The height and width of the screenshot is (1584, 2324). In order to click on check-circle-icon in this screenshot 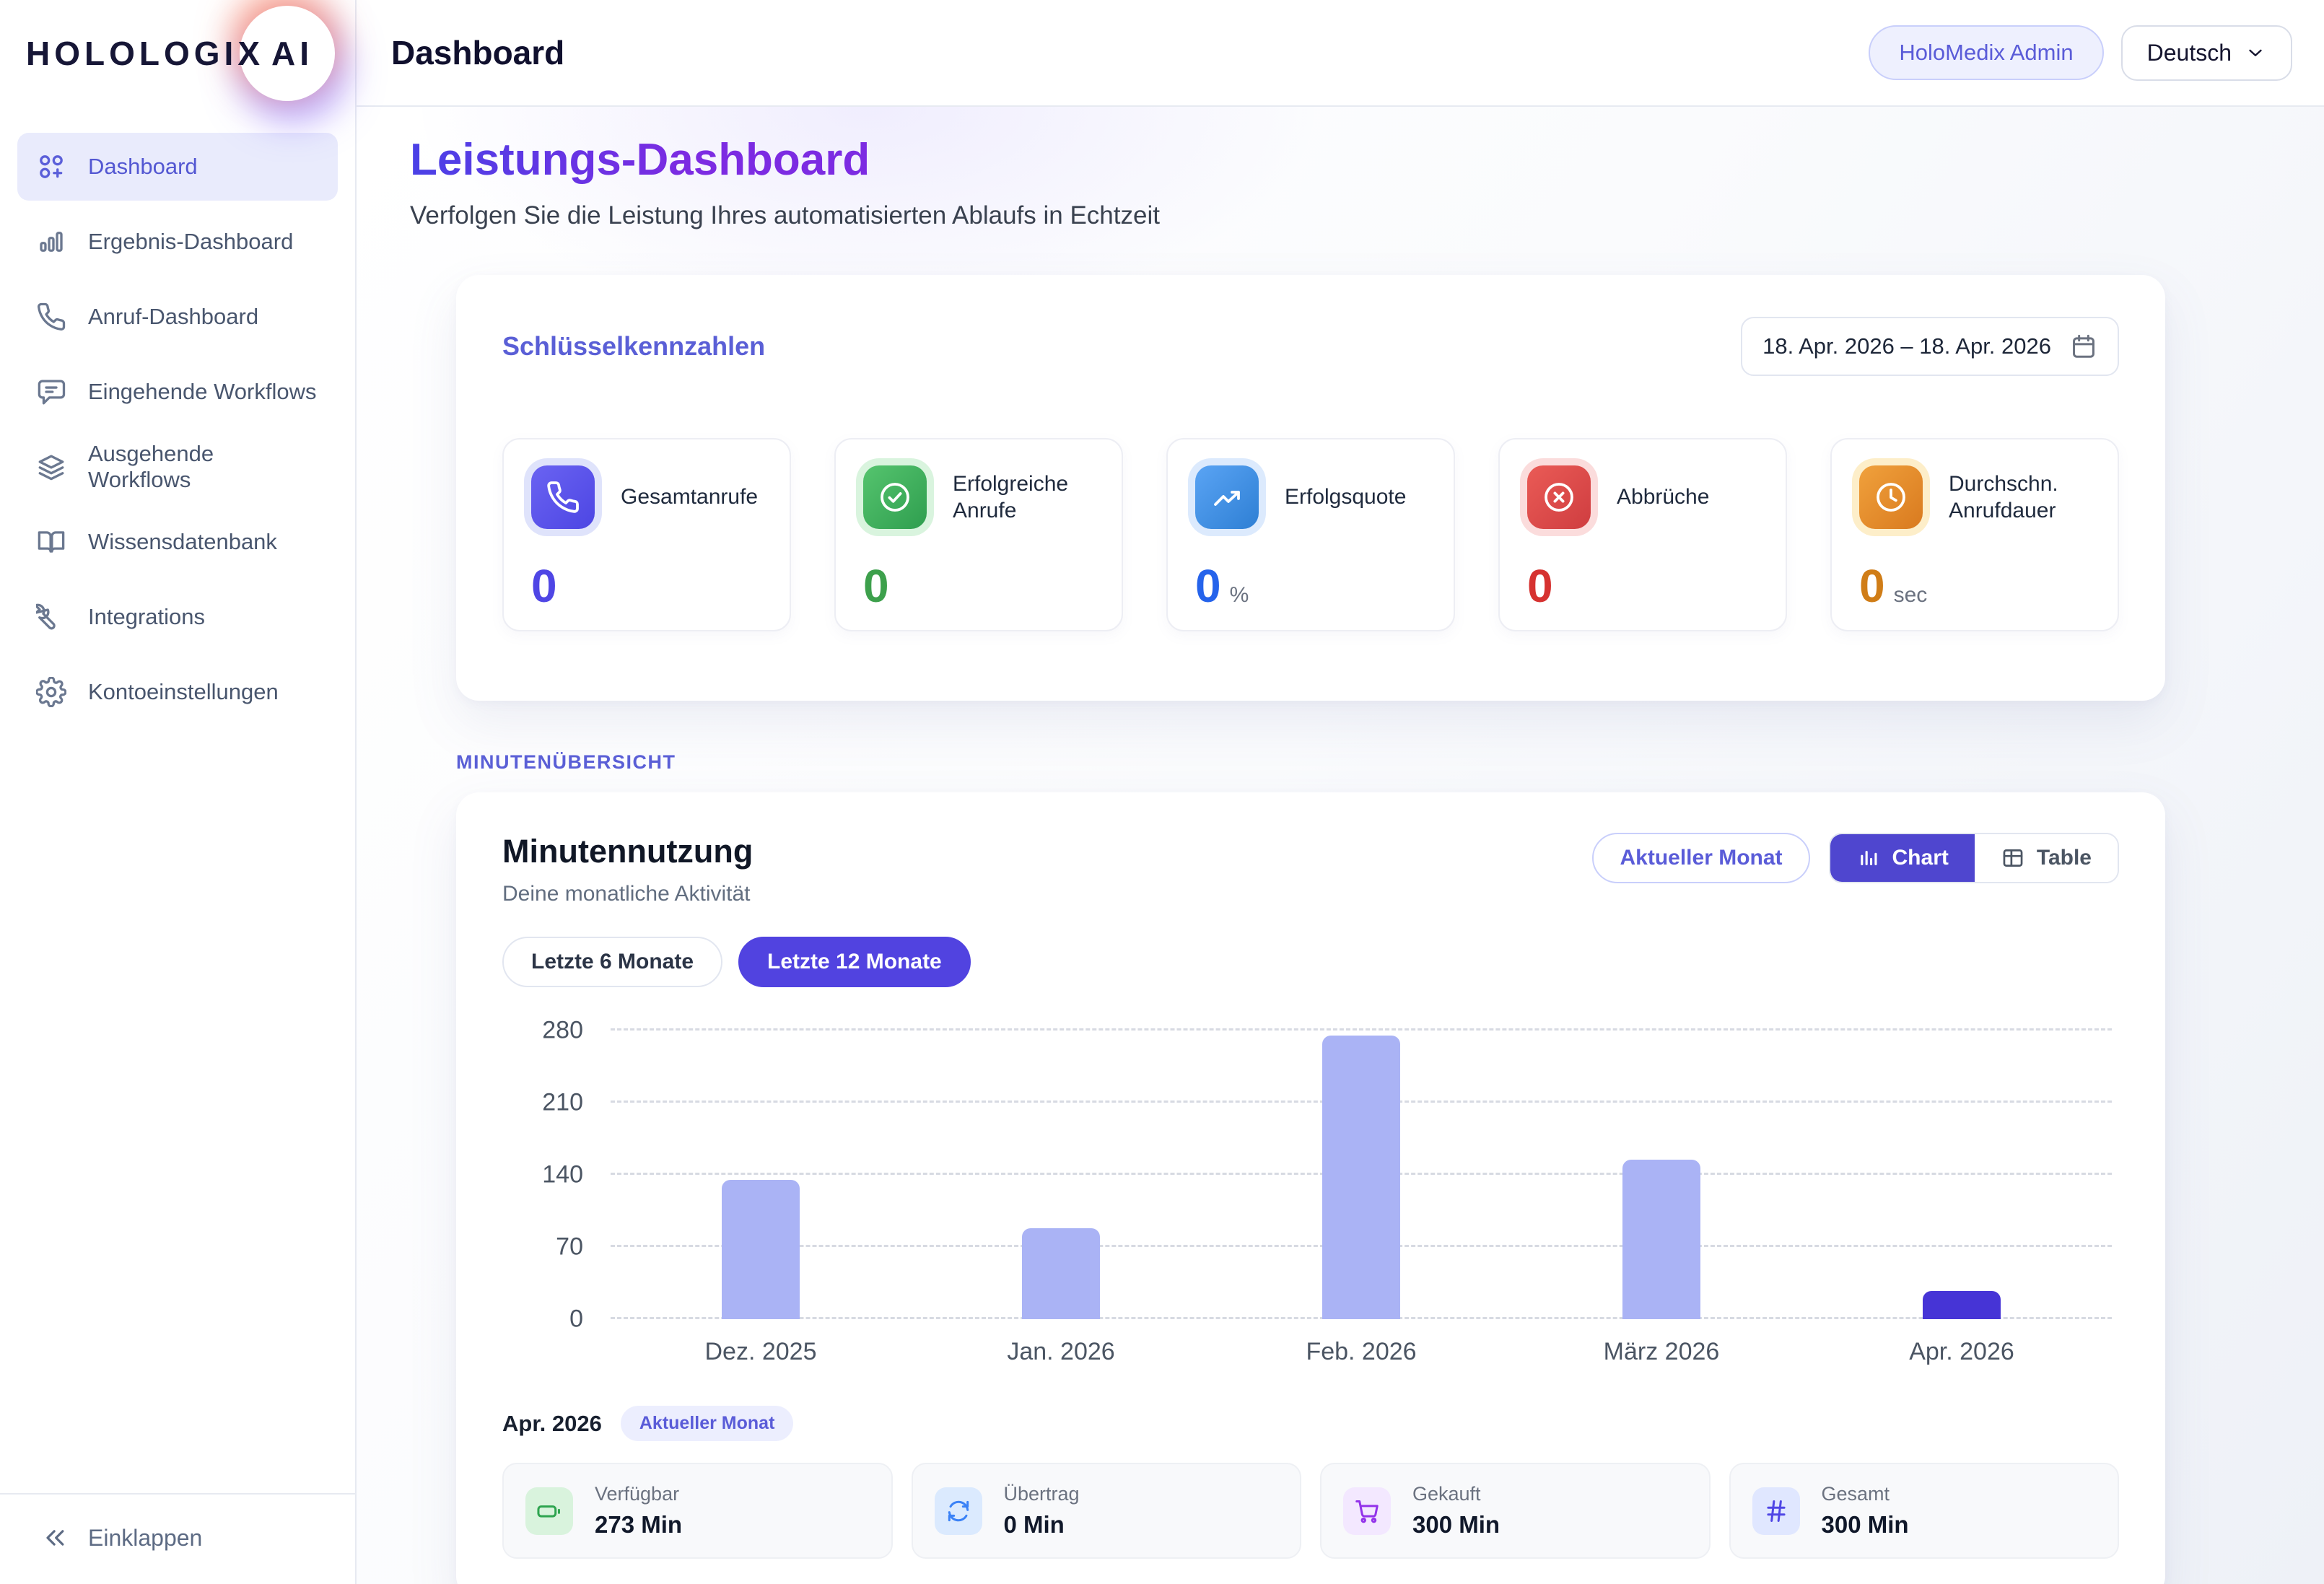, I will do `click(895, 497)`.